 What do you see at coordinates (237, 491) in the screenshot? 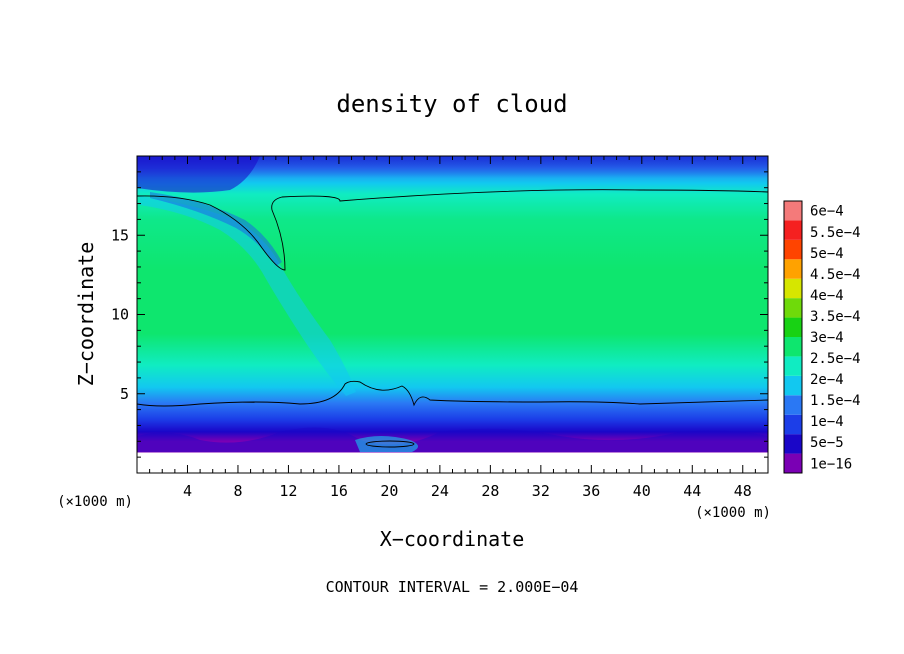
I see `x-tick-label: 8` at bounding box center [237, 491].